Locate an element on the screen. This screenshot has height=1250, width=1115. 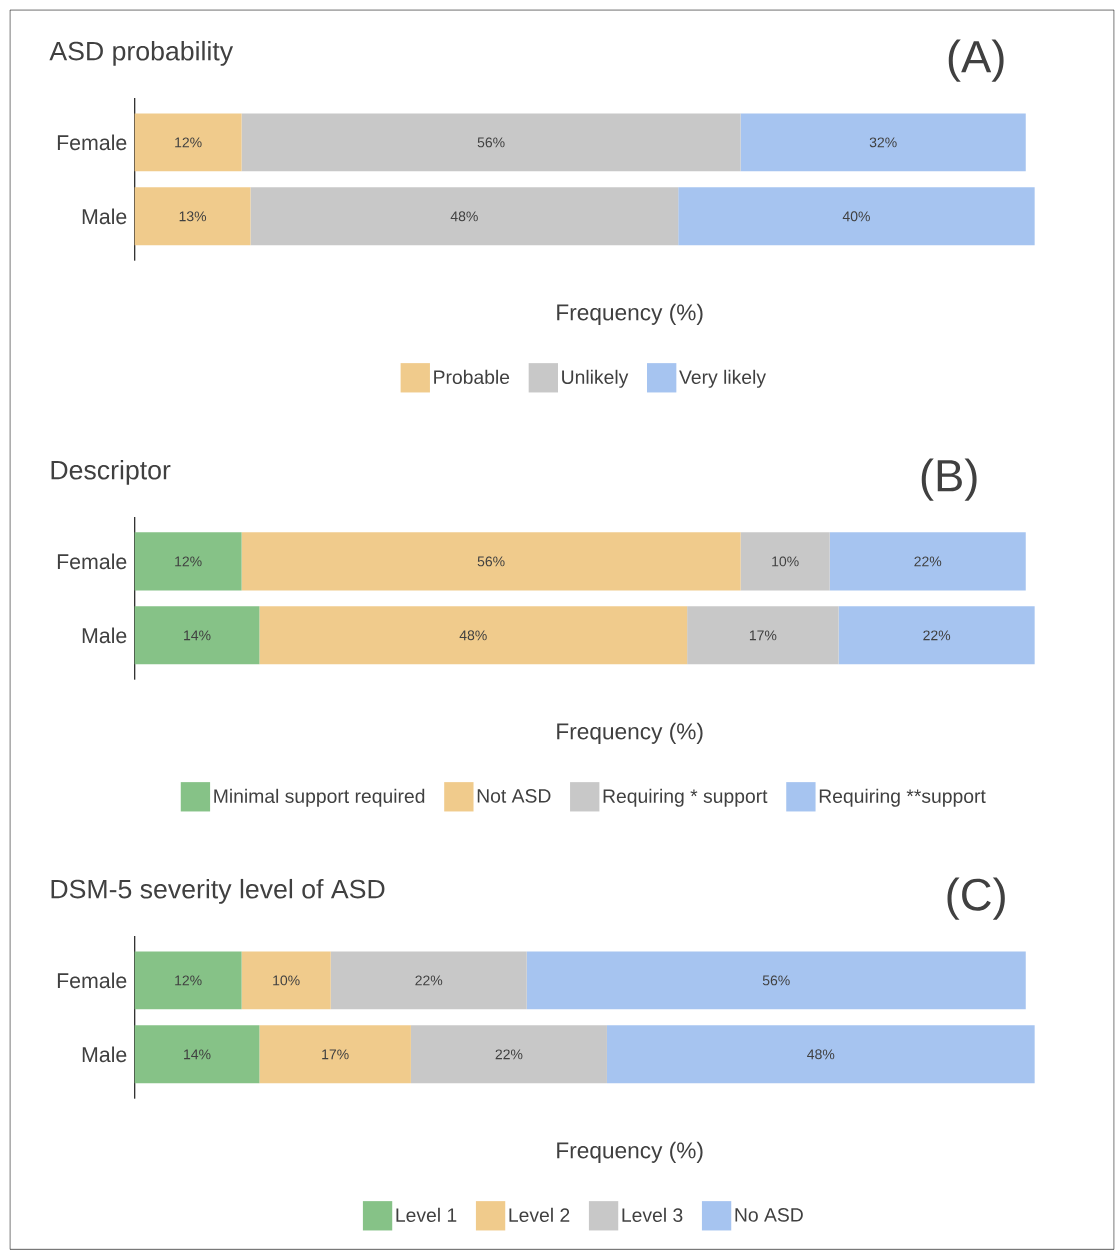
legend-label: Probable is located at coordinates (472, 376).